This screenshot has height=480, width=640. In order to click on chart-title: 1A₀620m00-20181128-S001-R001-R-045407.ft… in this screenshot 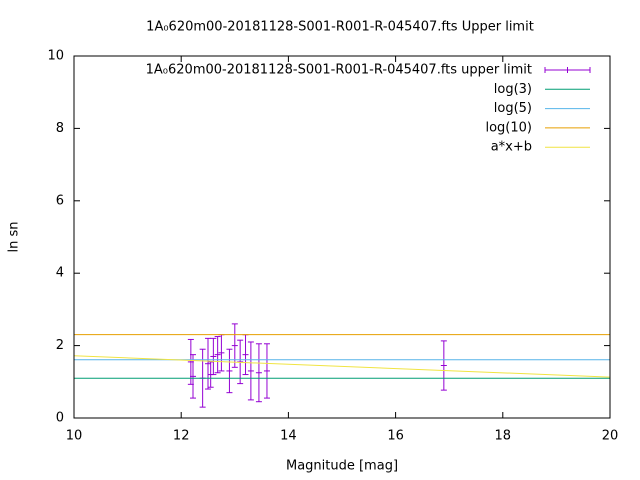, I will do `click(340, 27)`.